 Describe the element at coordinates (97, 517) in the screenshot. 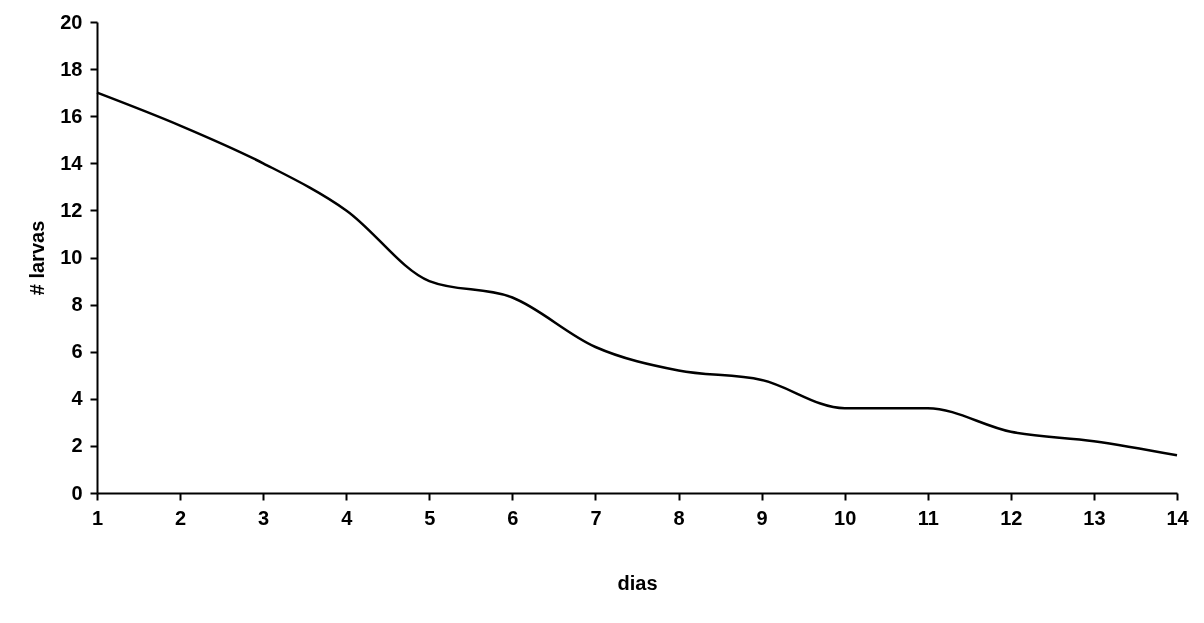

I see `x-tick-label: 1` at that location.